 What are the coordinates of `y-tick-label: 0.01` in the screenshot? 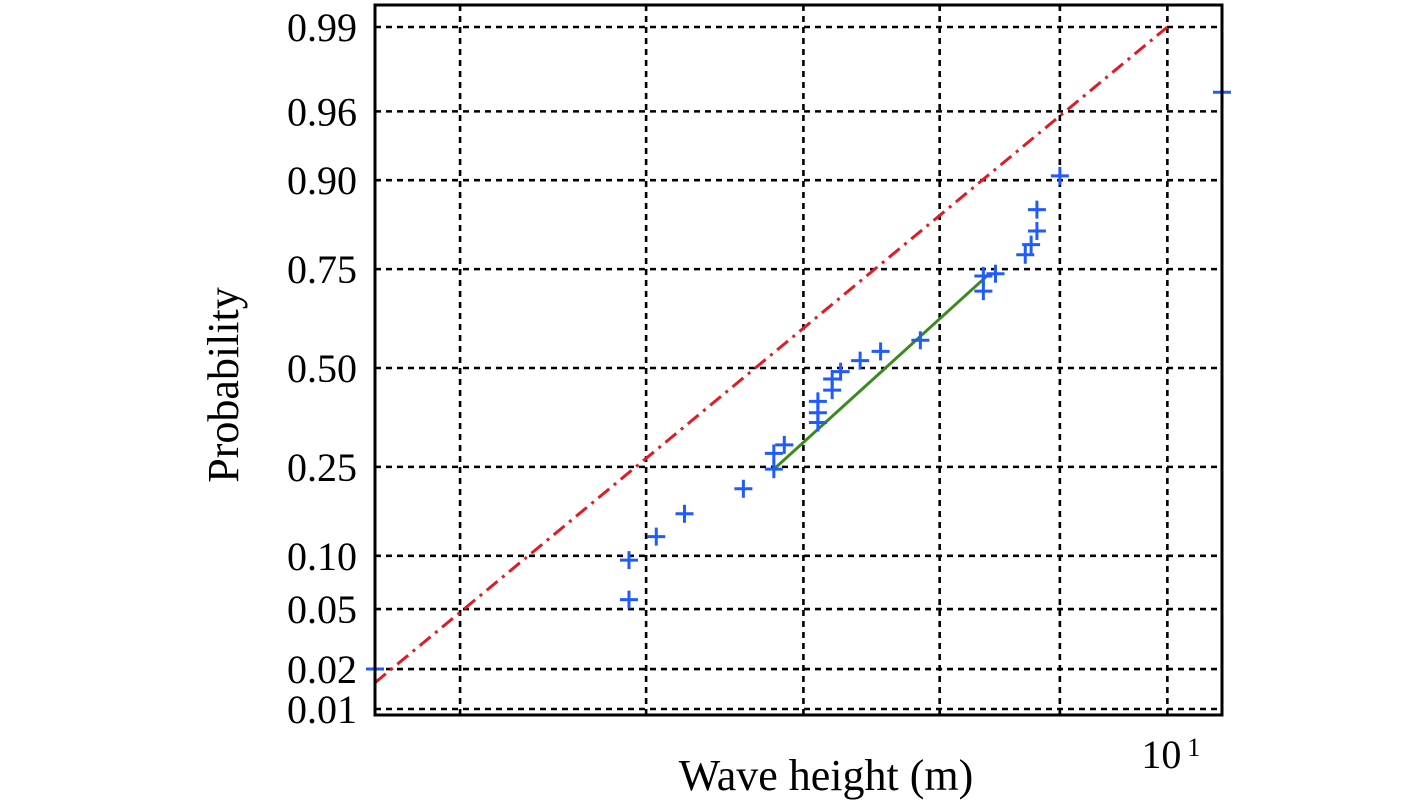 It's located at (322, 709).